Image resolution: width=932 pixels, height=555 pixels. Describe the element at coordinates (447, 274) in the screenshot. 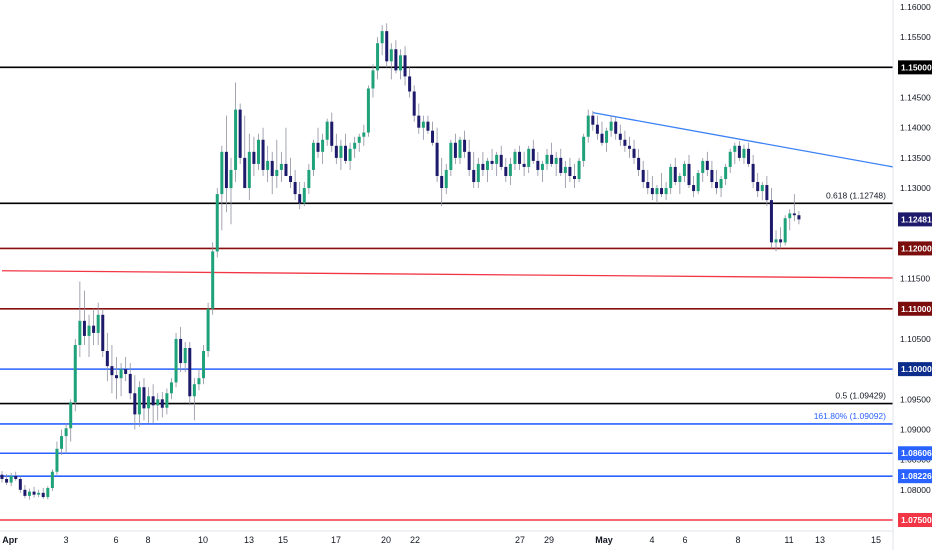

I see `red-sloped-line` at that location.